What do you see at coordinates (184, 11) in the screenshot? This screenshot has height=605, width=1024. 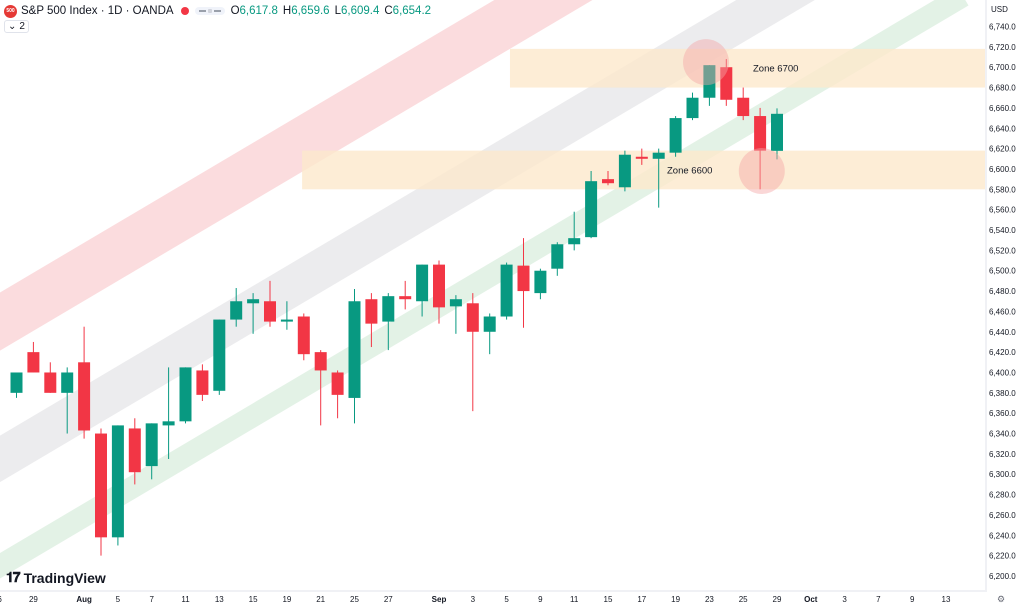 I see `market-status-icon` at bounding box center [184, 11].